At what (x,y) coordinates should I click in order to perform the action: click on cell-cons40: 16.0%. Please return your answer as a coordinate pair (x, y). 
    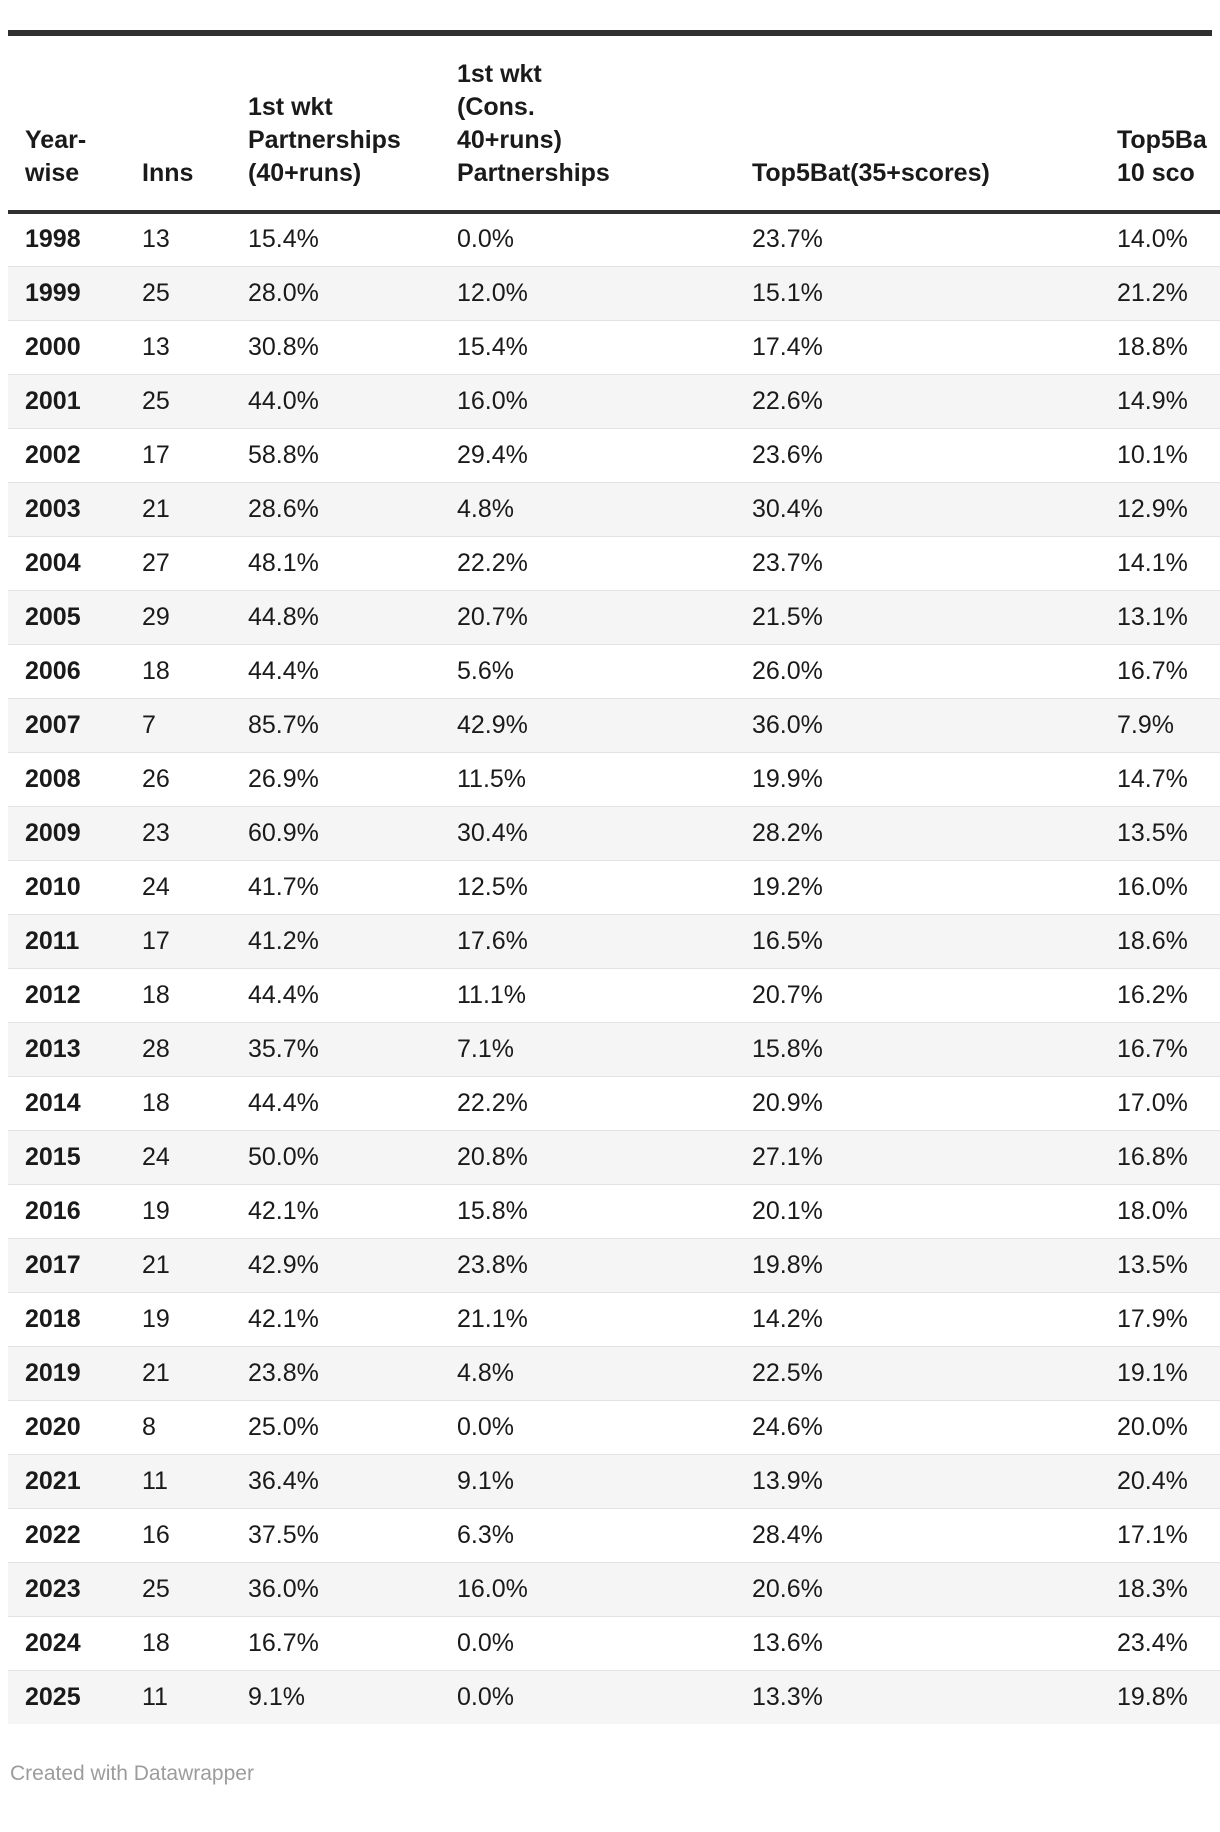
    Looking at the image, I should click on (587, 1588).